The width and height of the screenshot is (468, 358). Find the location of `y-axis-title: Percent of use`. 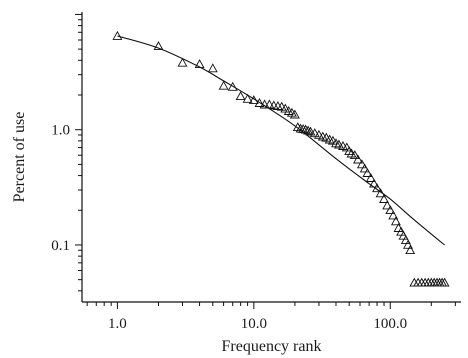

y-axis-title: Percent of use is located at coordinates (19, 157).